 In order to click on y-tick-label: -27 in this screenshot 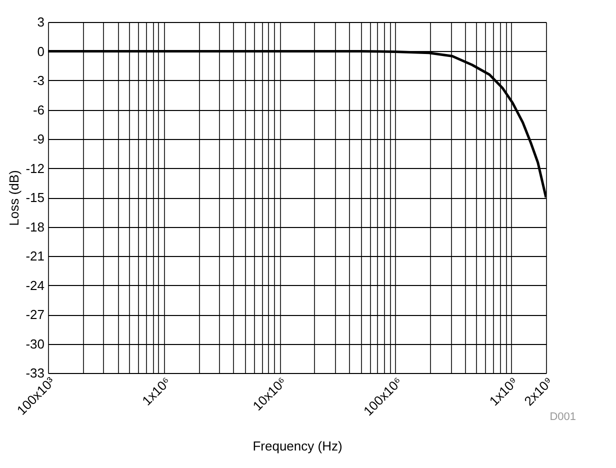, I will do `click(35, 314)`.